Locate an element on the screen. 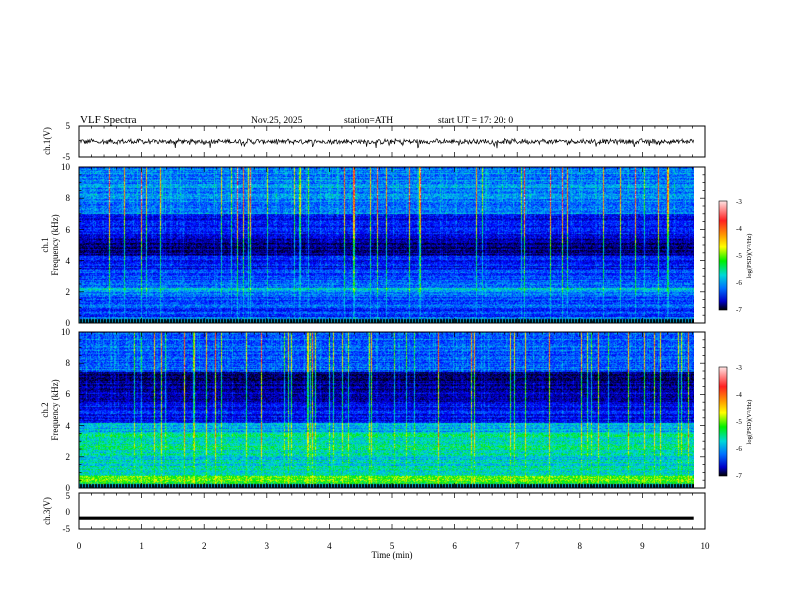 Image resolution: width=792 pixels, height=612 pixels. ch2-cb-tick-3: -3 is located at coordinates (739, 368).